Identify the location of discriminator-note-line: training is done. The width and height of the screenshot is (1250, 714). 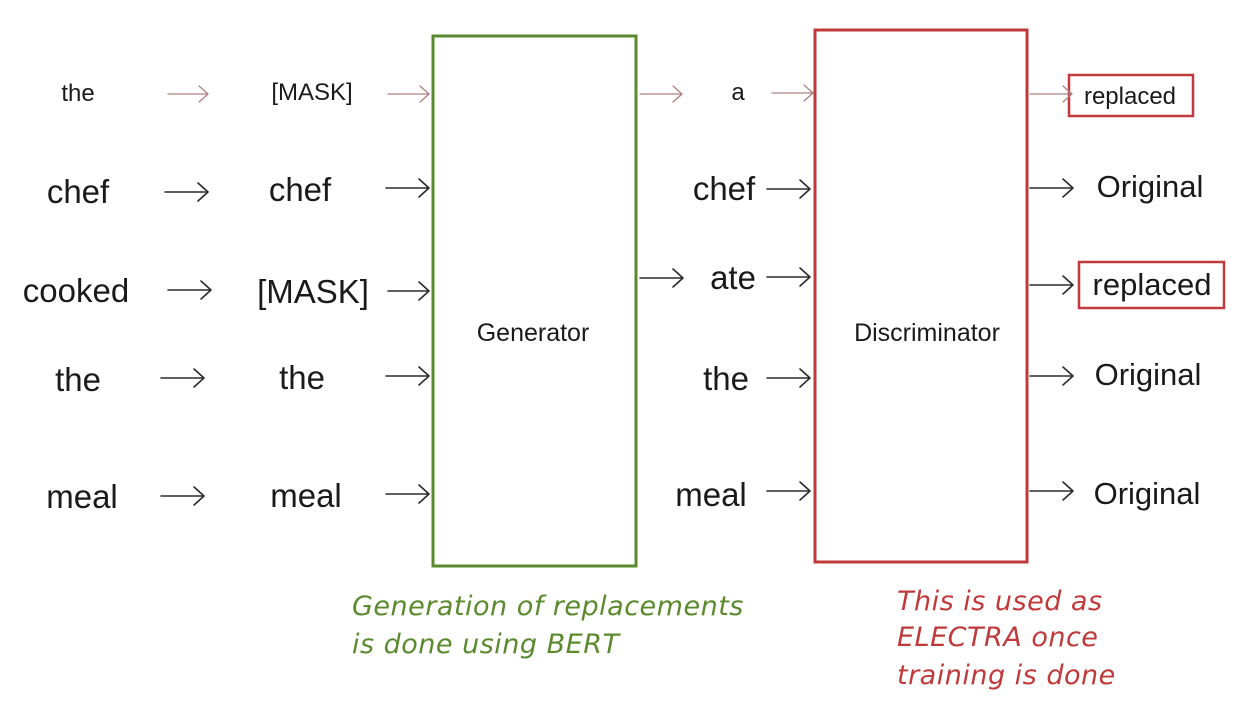
(1006, 675).